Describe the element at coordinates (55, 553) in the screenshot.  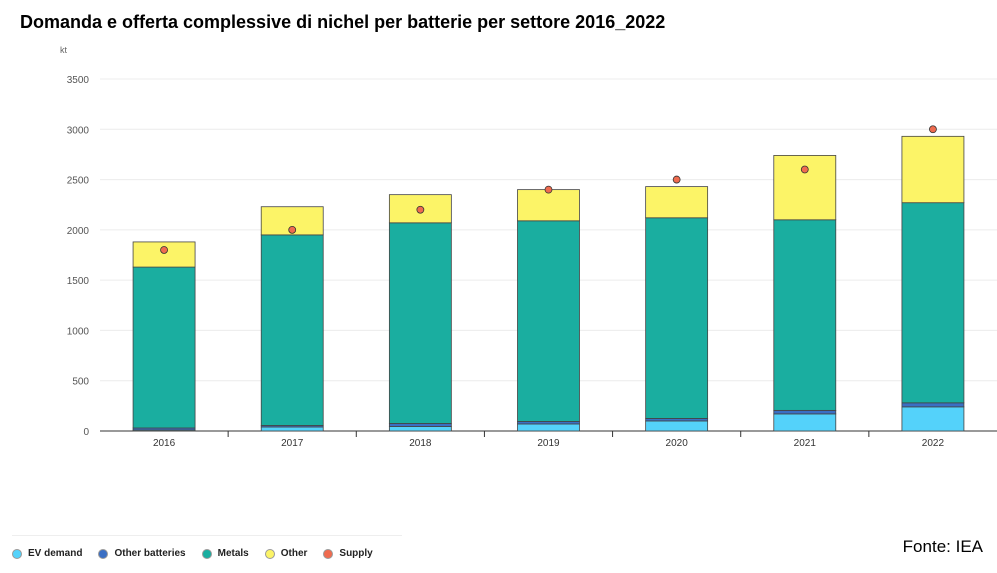
I see `legend-label: EV demand` at that location.